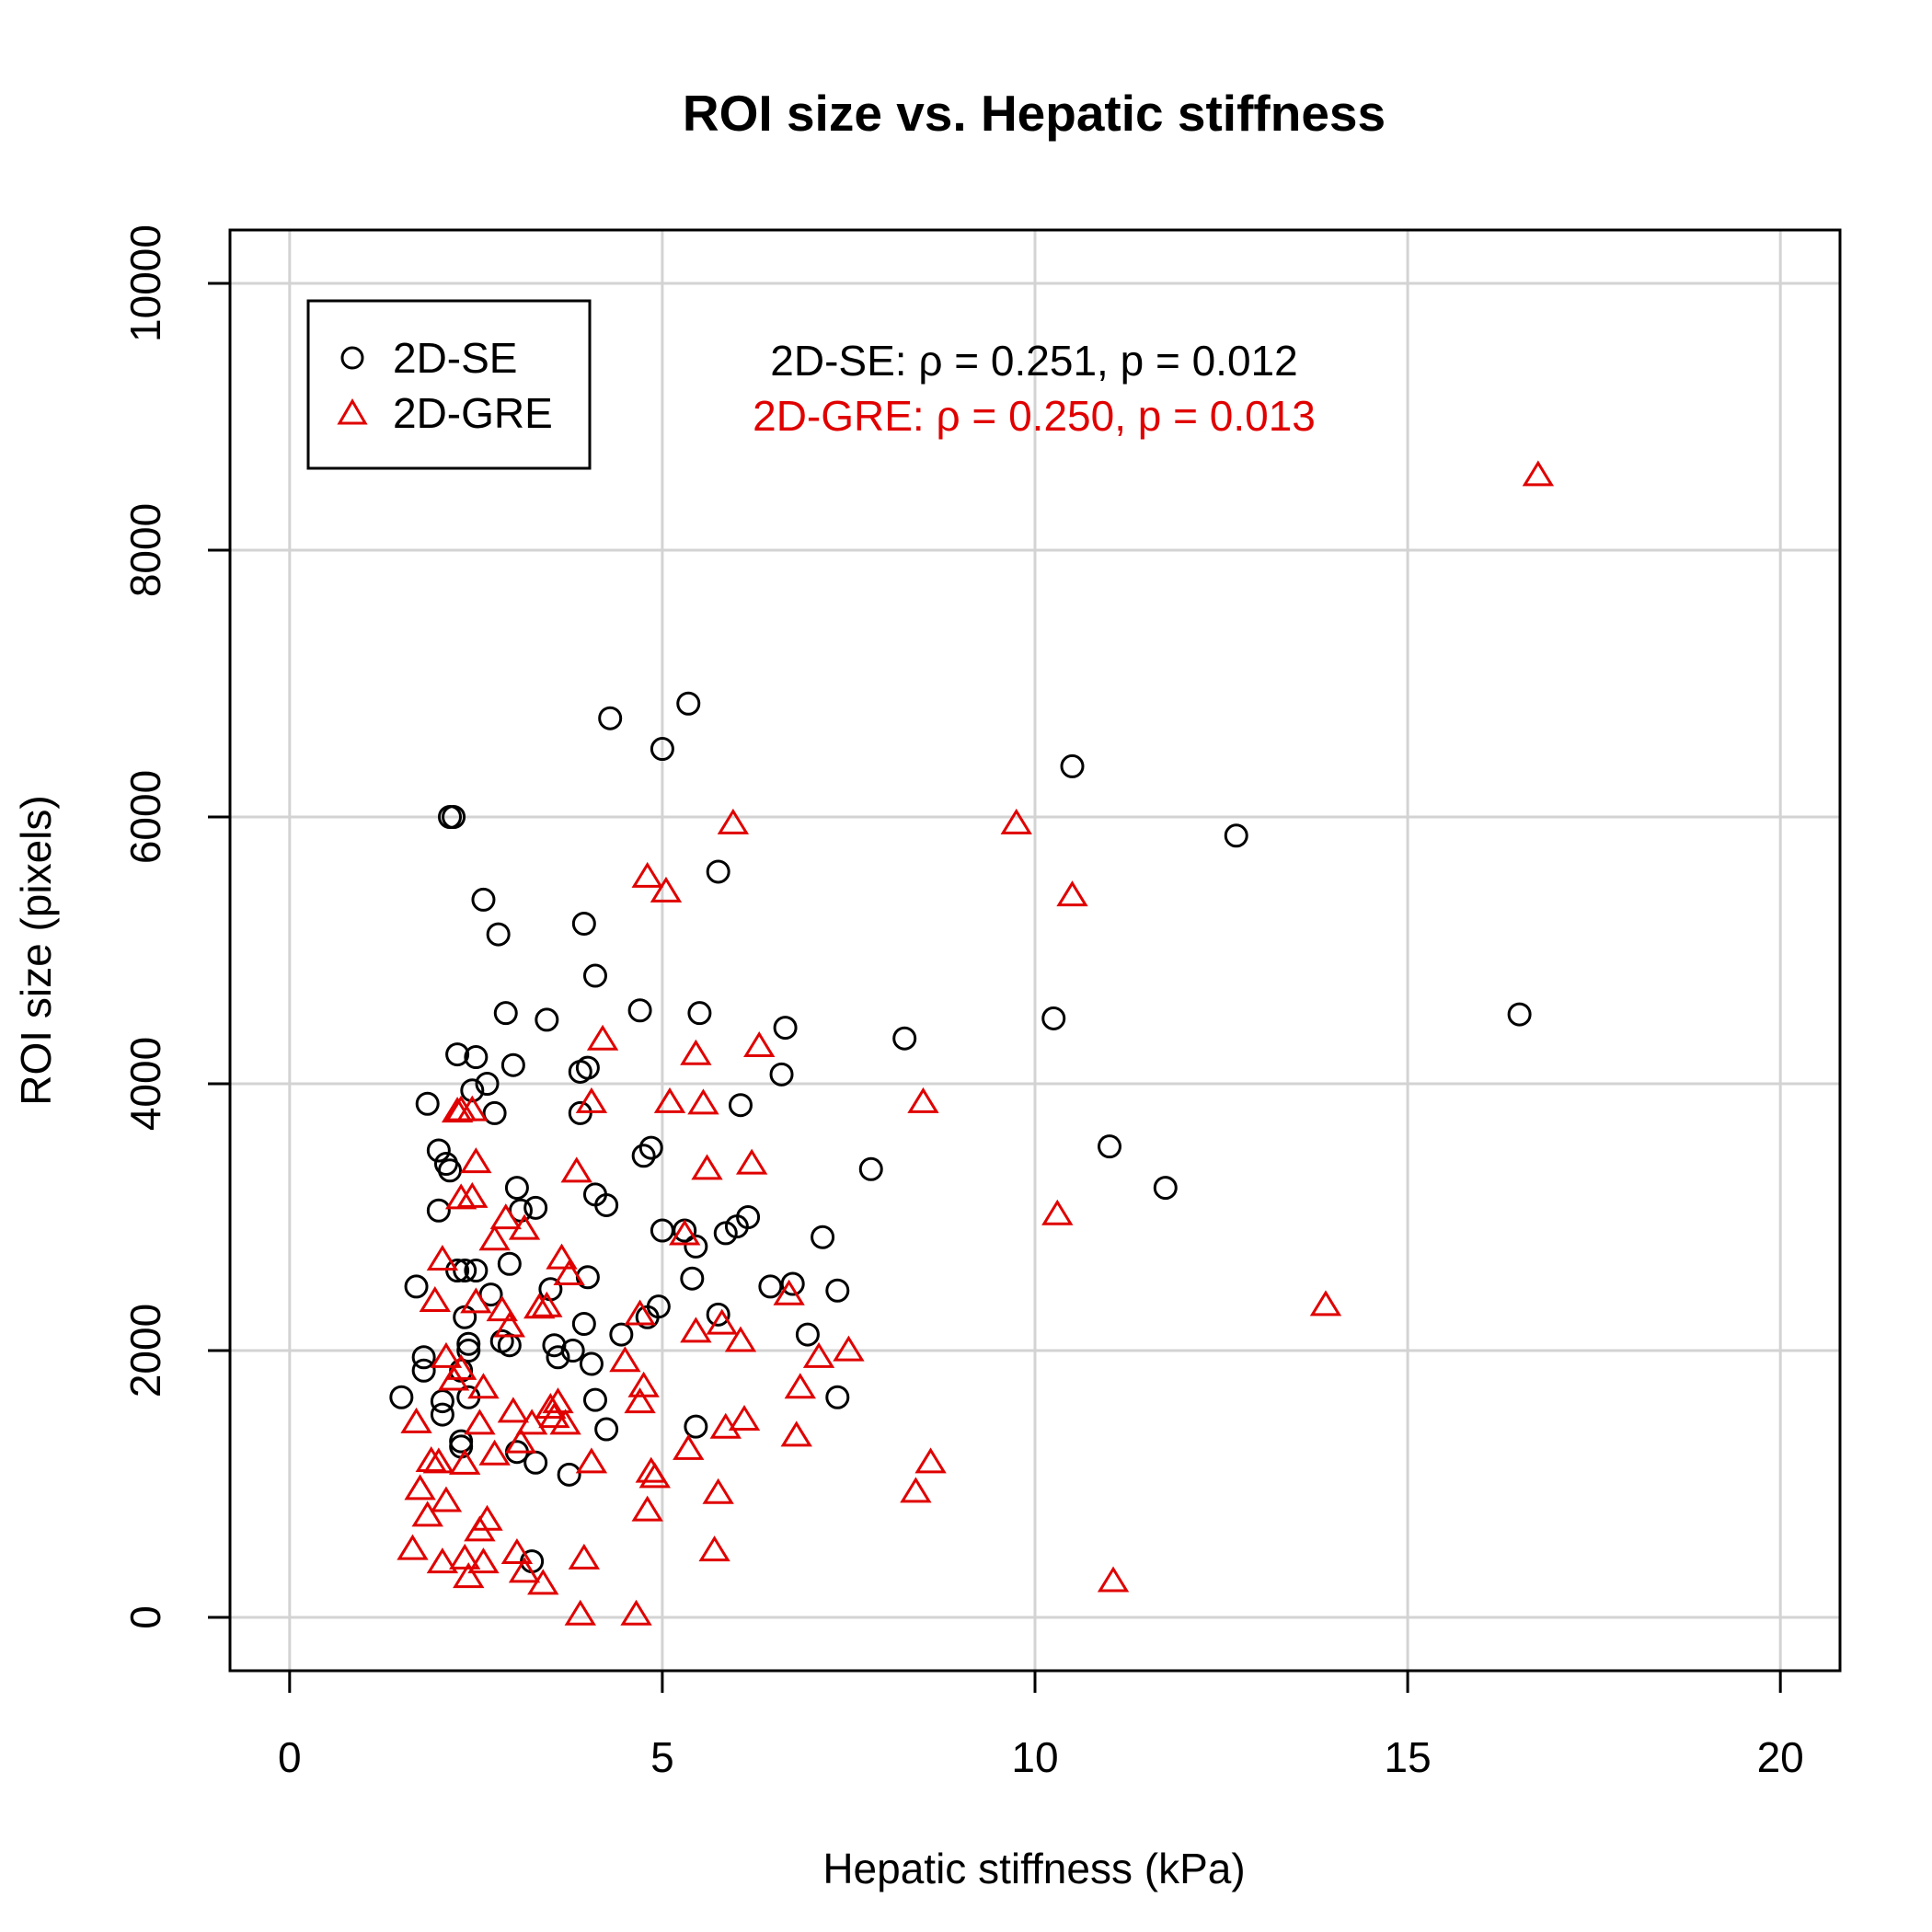 The image size is (1932, 1932). I want to click on legend: 2D-SE 2D-GRE, so click(449, 384).